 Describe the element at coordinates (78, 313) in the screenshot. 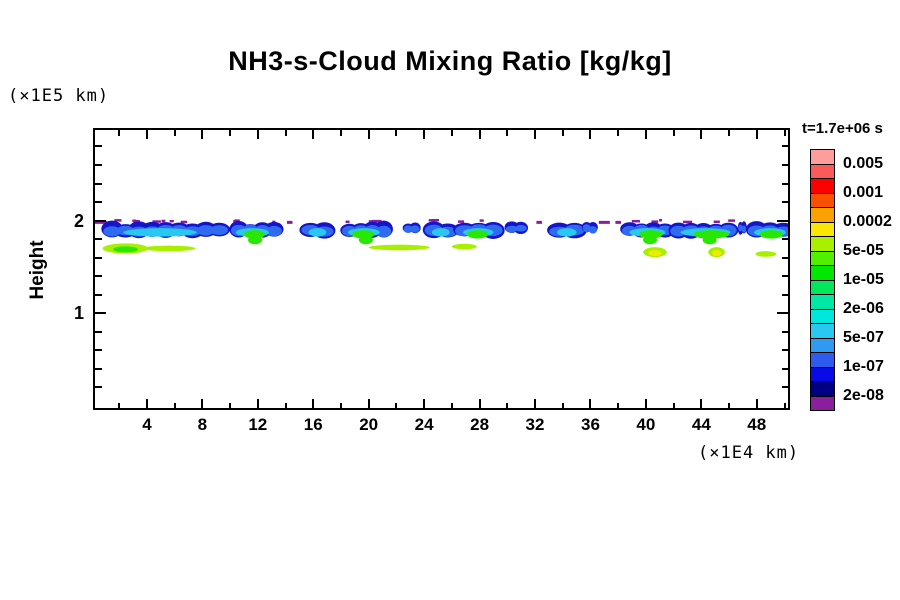

I see `y-tick-label: 1` at that location.